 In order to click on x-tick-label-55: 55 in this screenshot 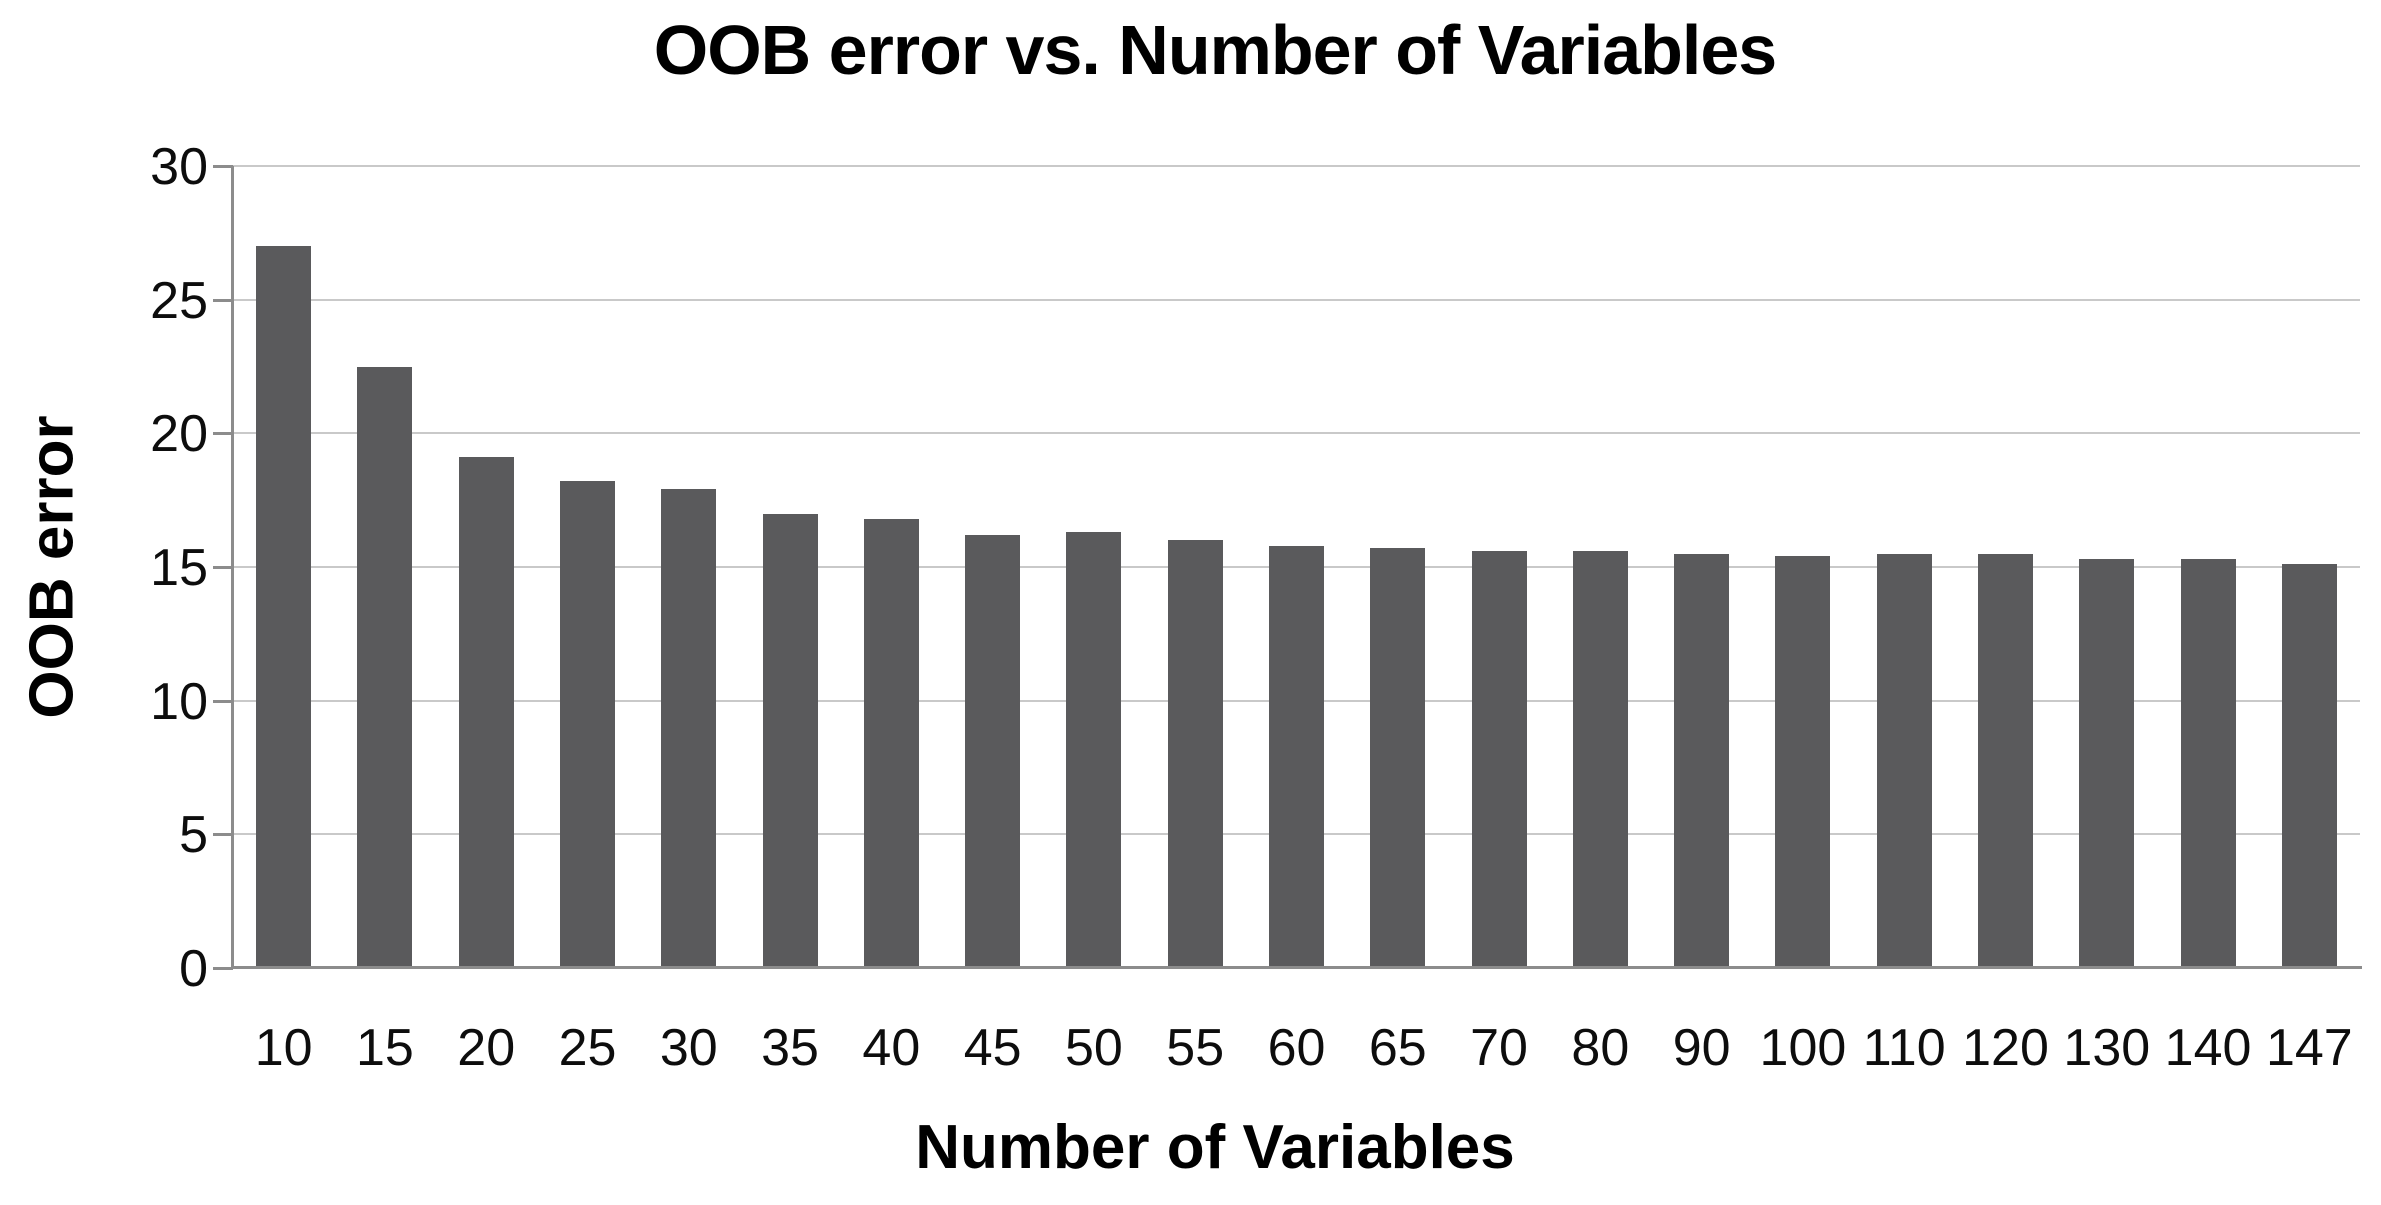, I will do `click(1195, 1048)`.